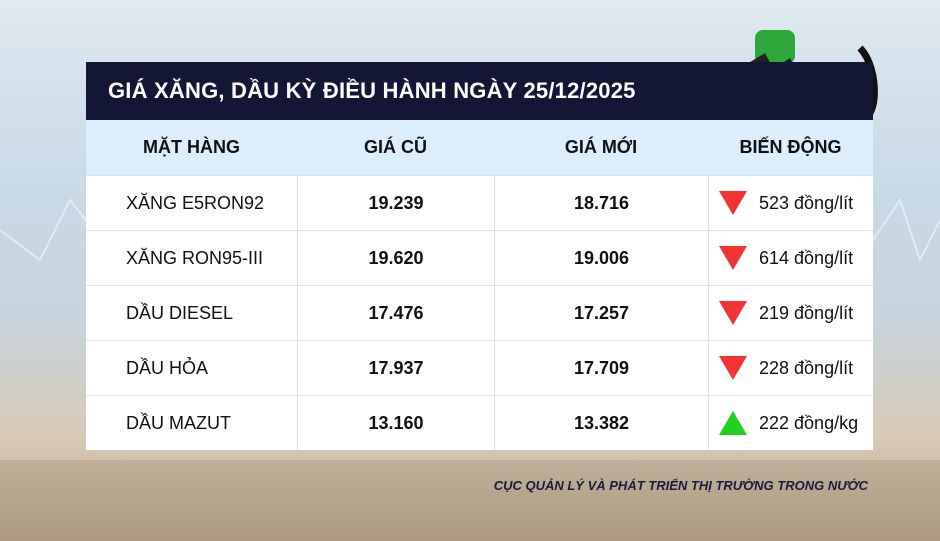 The image size is (940, 541). I want to click on table-row: DẦU DIESEL 17.476 17.257 219 đồng/lít, so click(479, 312).